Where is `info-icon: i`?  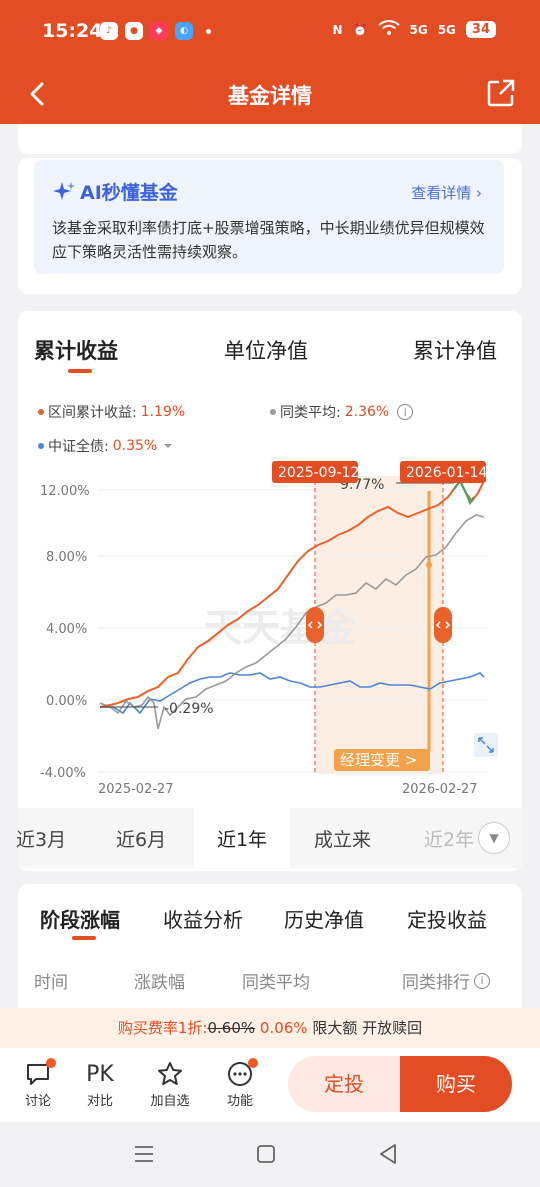 info-icon: i is located at coordinates (405, 412).